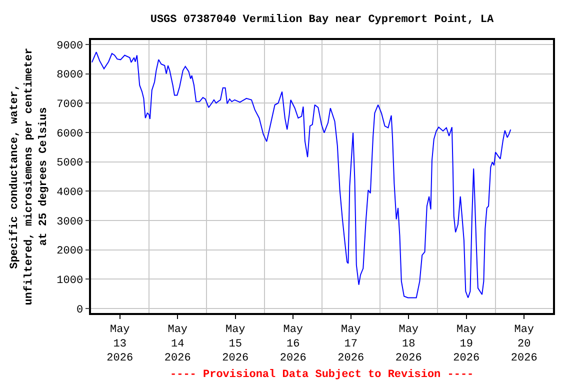 The width and height of the screenshot is (576, 384). I want to click on x-tick-label: May 19 2026, so click(466, 344).